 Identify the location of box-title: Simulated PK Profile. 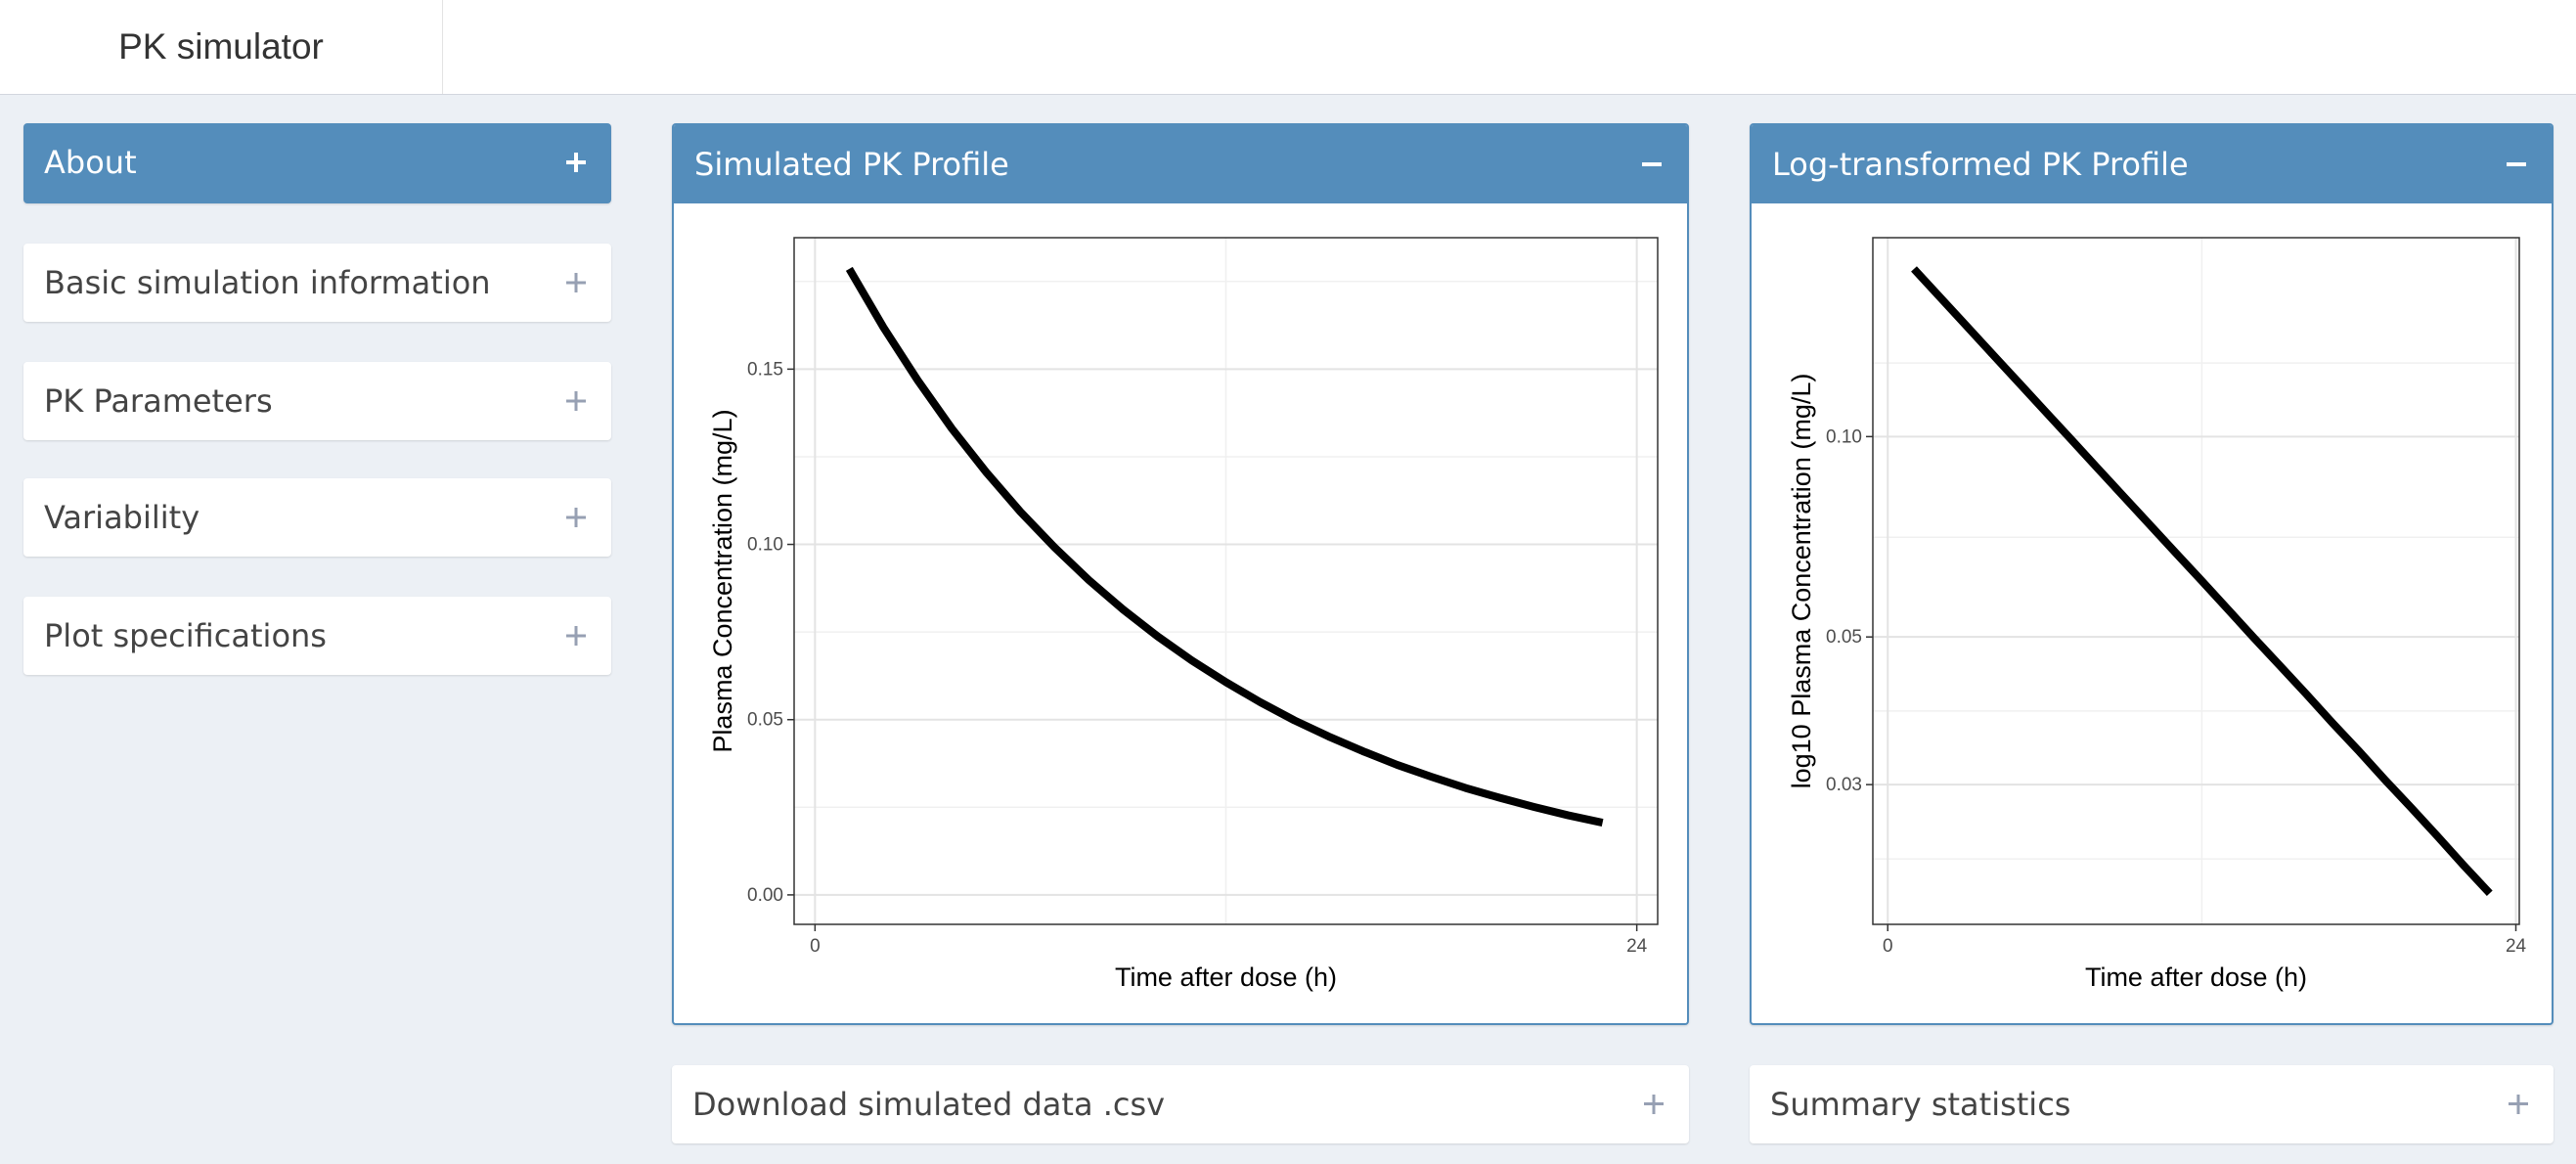
(851, 164).